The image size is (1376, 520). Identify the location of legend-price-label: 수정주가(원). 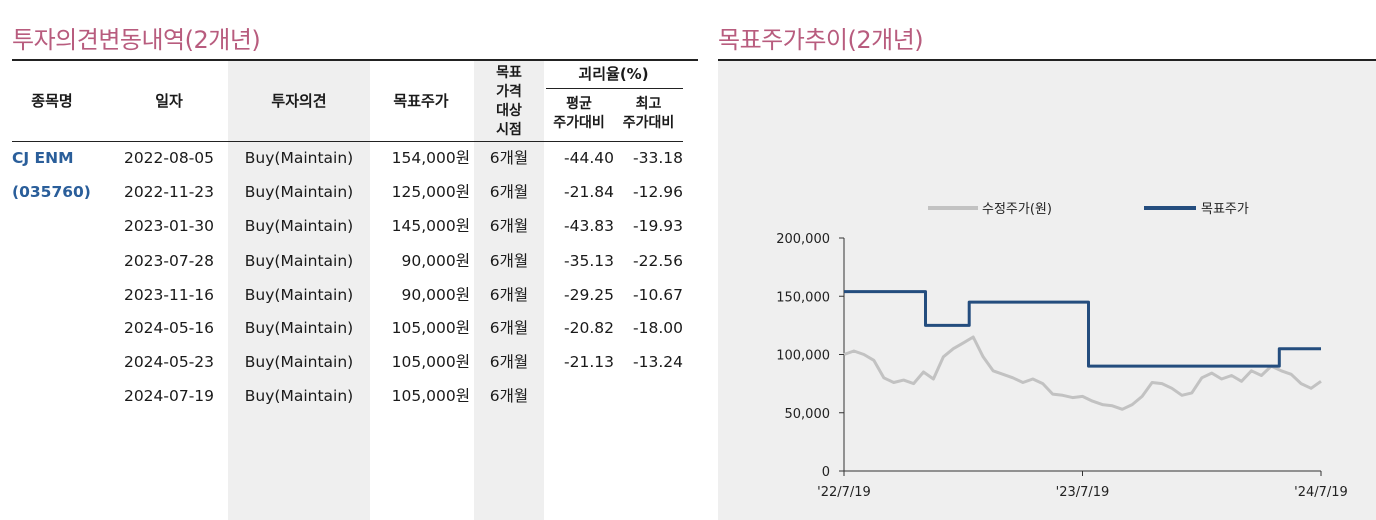
(1017, 209).